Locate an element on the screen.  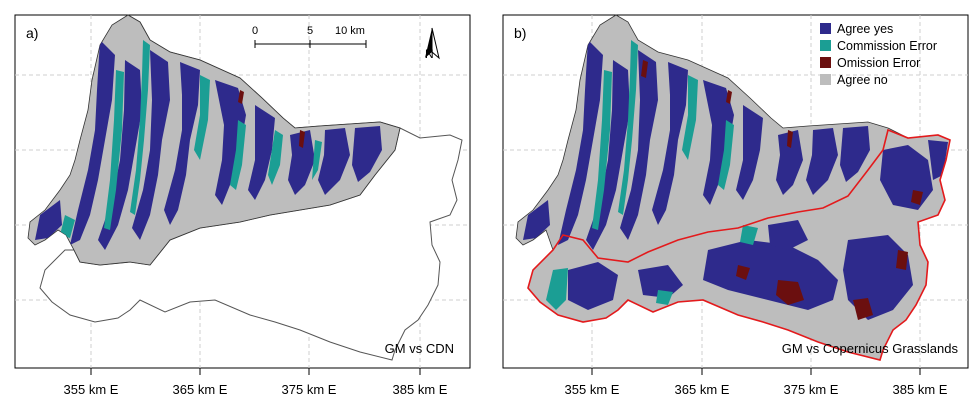
north-label: N is located at coordinates (429, 54).